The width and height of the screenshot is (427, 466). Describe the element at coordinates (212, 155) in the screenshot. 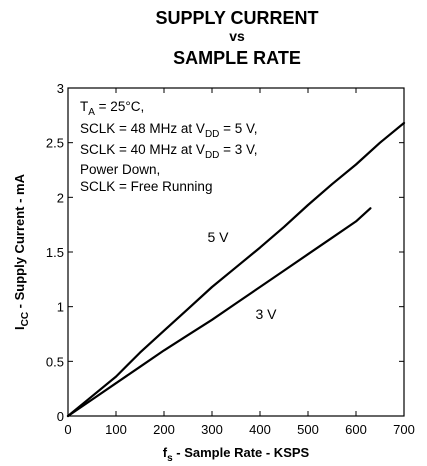

I see `annotation-line-3-sub: DD` at that location.